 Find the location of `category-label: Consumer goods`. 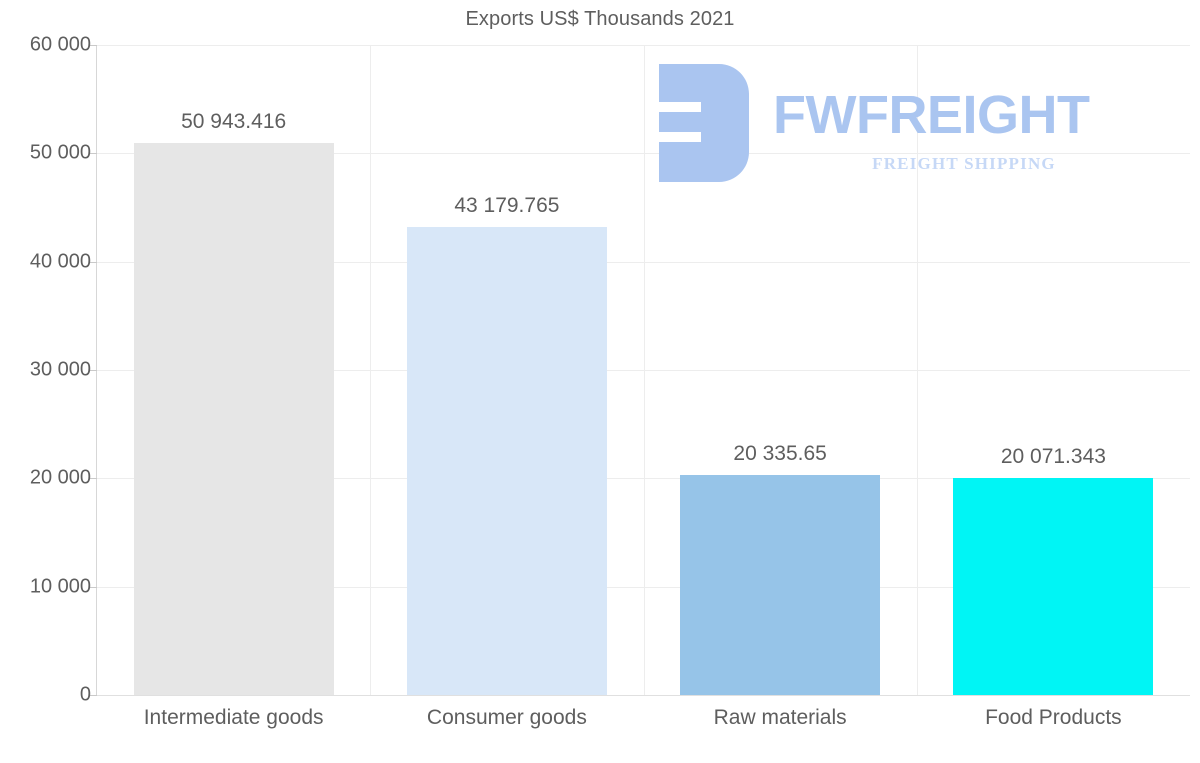

category-label: Consumer goods is located at coordinates (506, 717).